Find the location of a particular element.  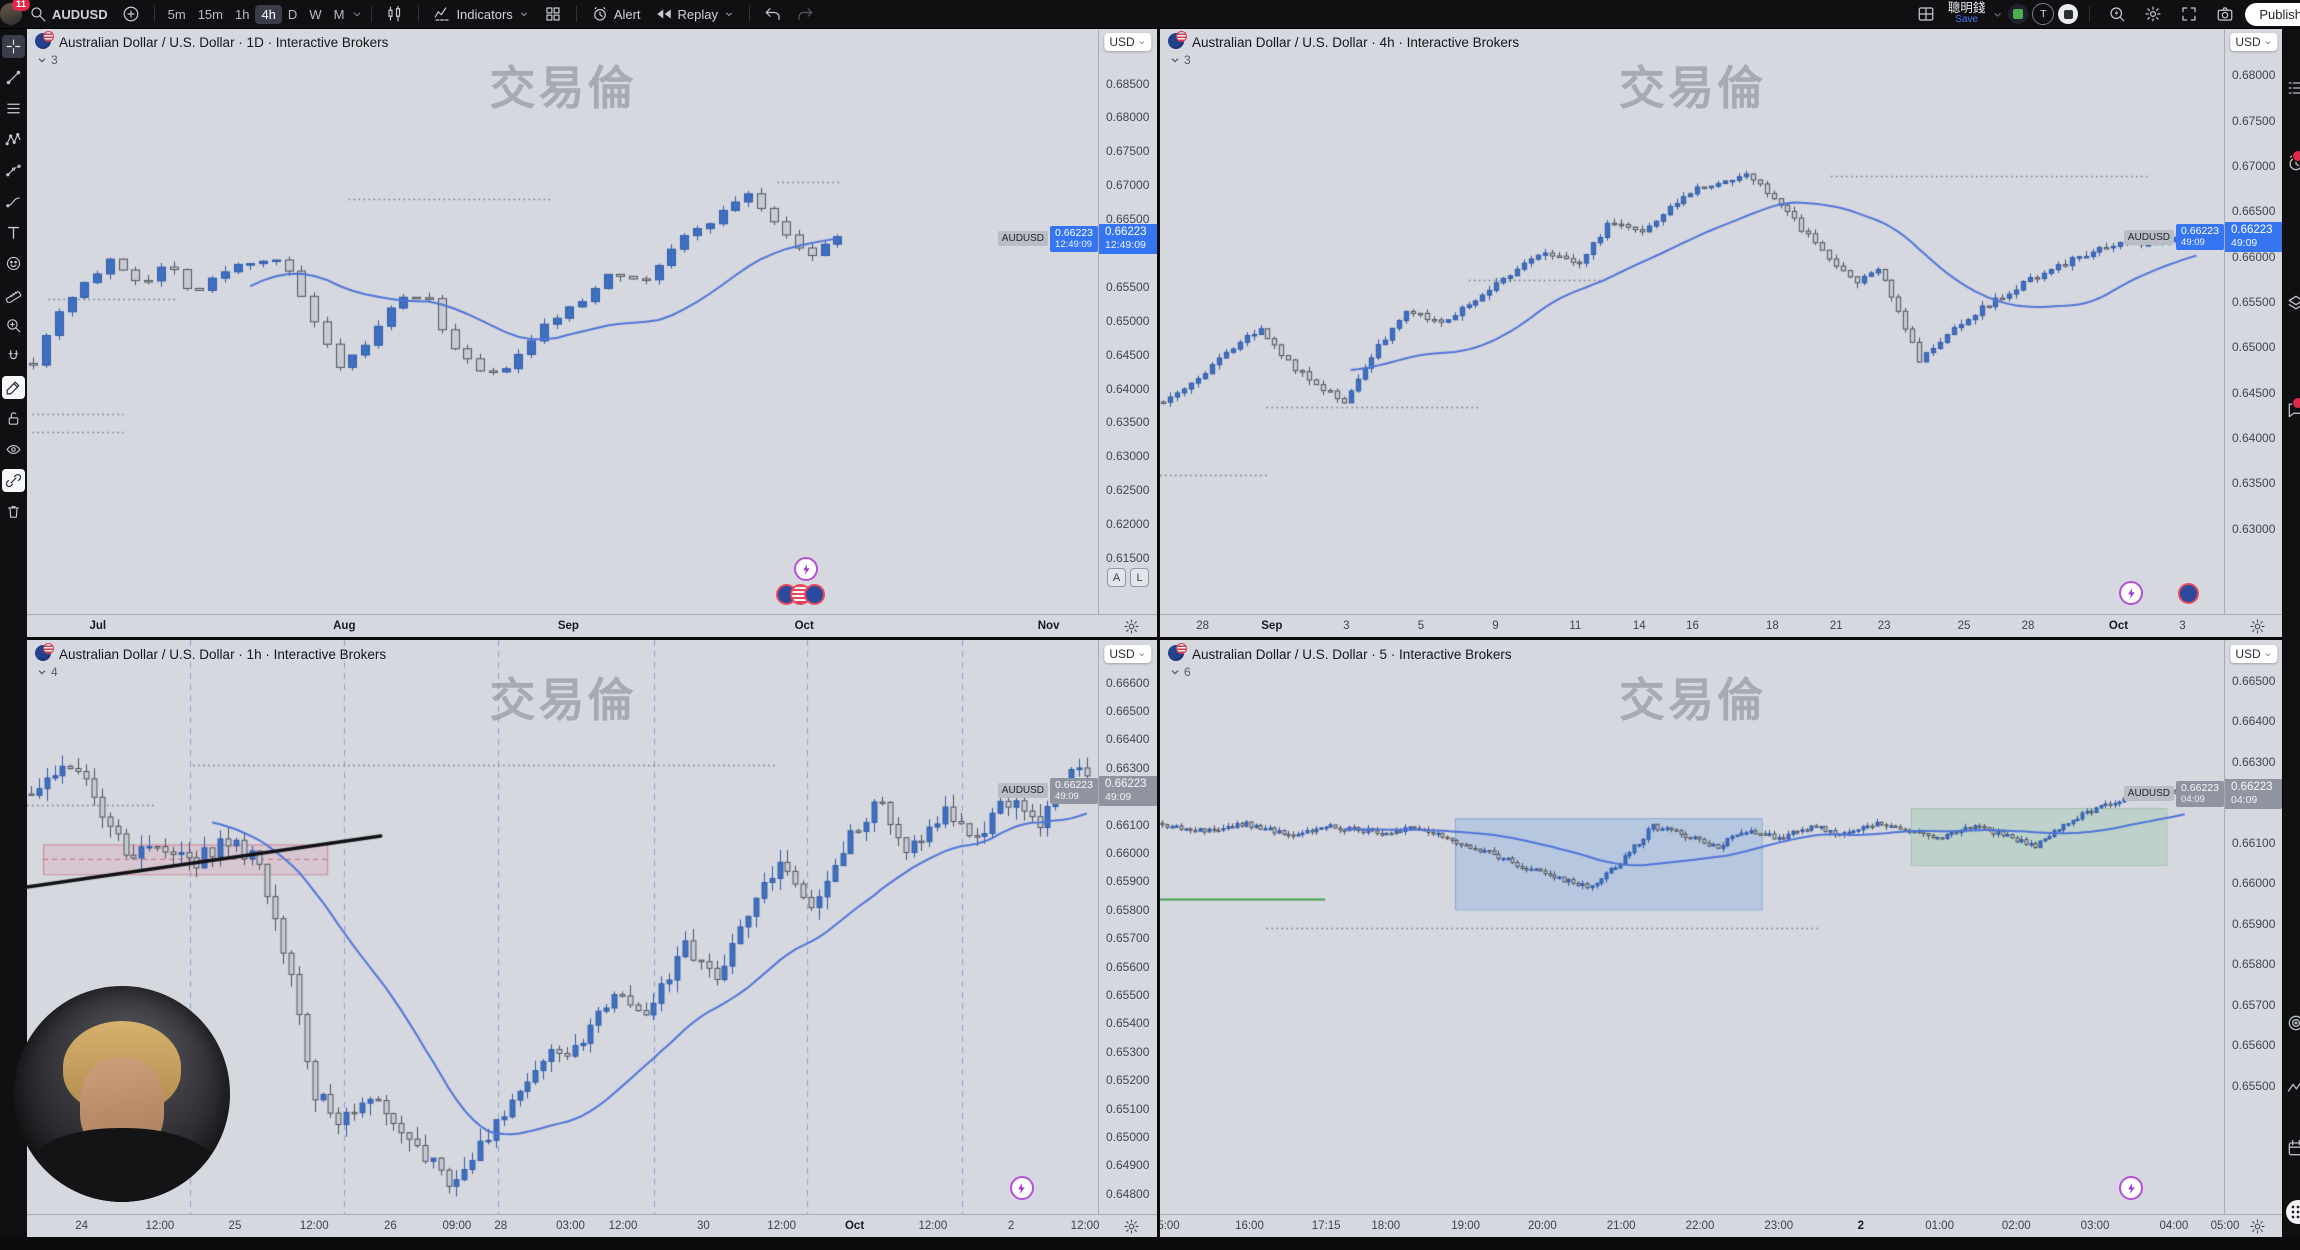

lightning-icon is located at coordinates (1021, 1188).